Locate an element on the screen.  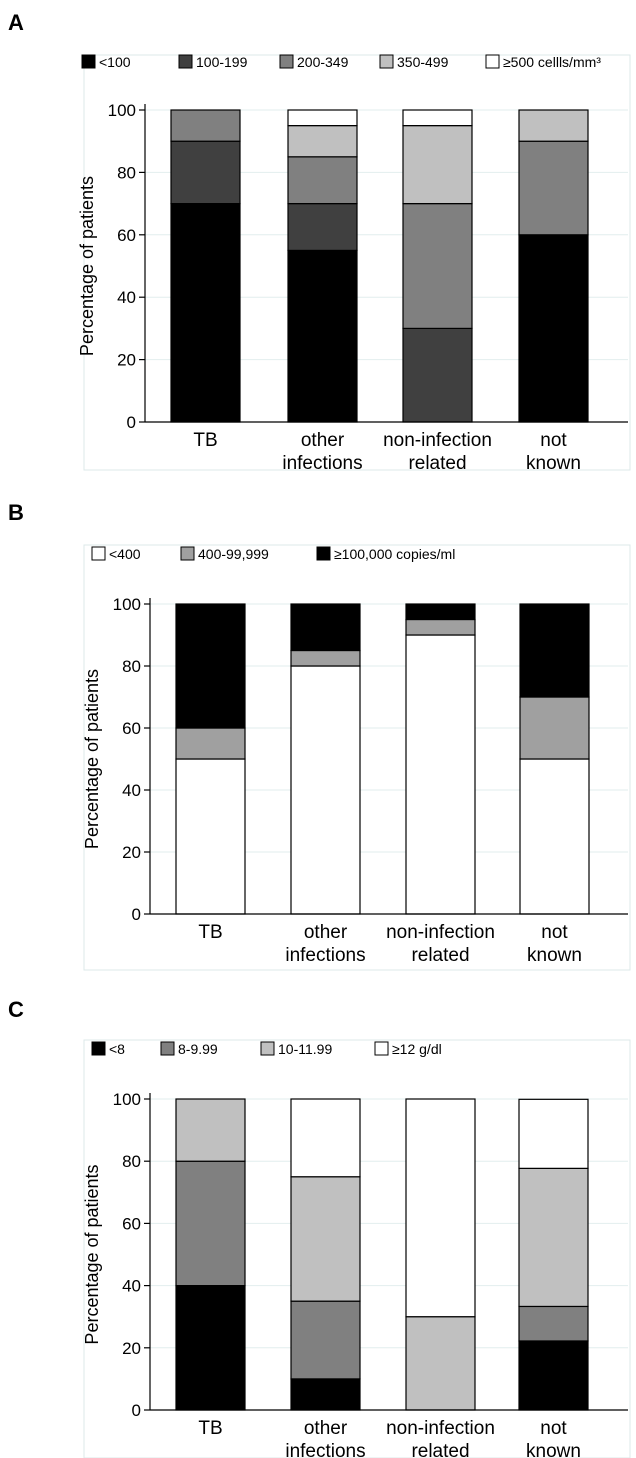
panel-a-letter: A is located at coordinates (16, 22).